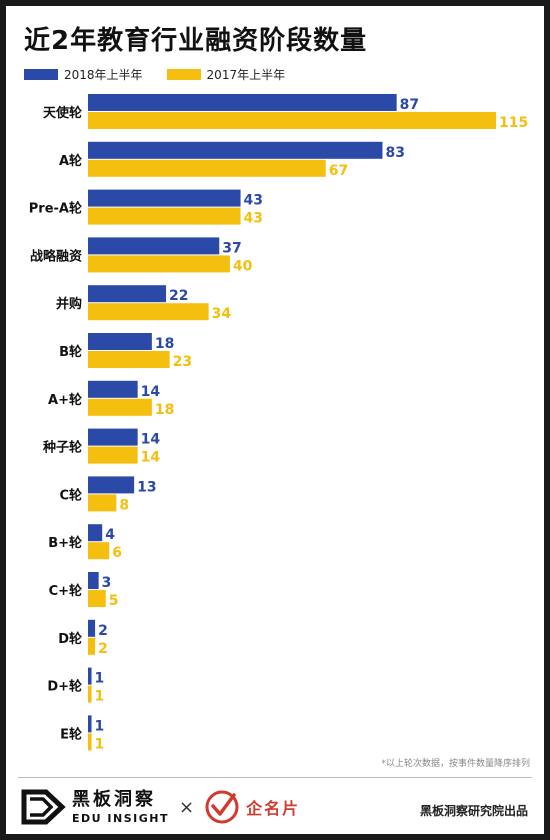 This screenshot has height=840, width=550. What do you see at coordinates (409, 105) in the screenshot?
I see `data-label-2018: 87` at bounding box center [409, 105].